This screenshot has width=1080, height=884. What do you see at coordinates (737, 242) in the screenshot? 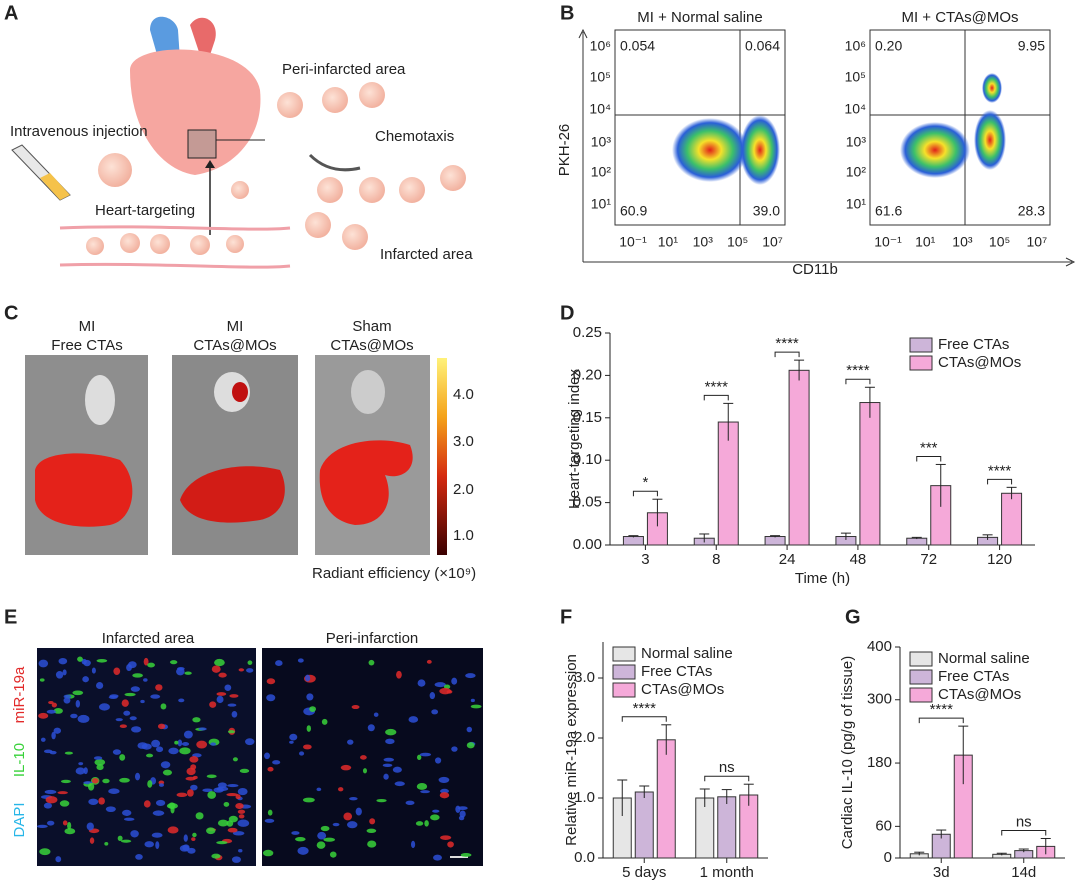
I see `x-tick-label: 10⁵` at bounding box center [737, 242].